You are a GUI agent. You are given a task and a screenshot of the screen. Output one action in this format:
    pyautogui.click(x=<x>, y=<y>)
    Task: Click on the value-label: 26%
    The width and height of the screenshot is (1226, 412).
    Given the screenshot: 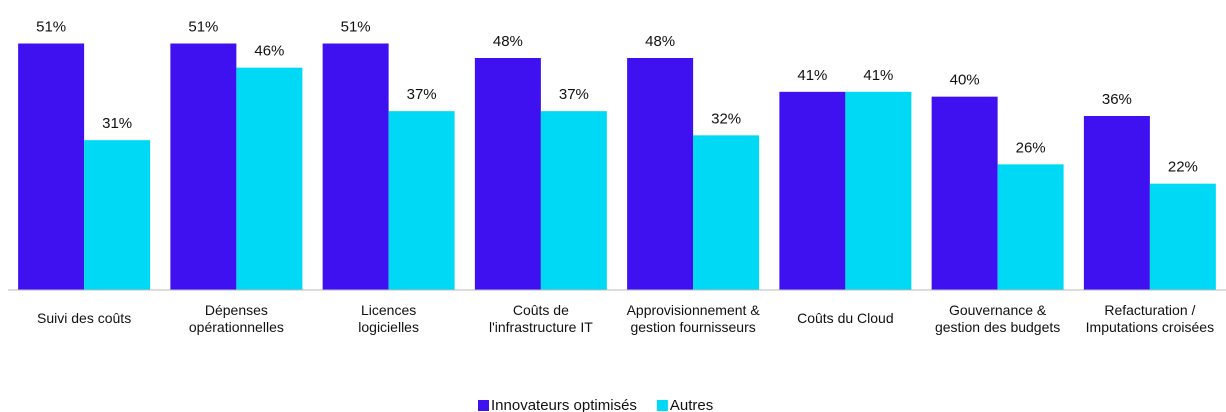 What is the action you would take?
    pyautogui.click(x=1031, y=147)
    